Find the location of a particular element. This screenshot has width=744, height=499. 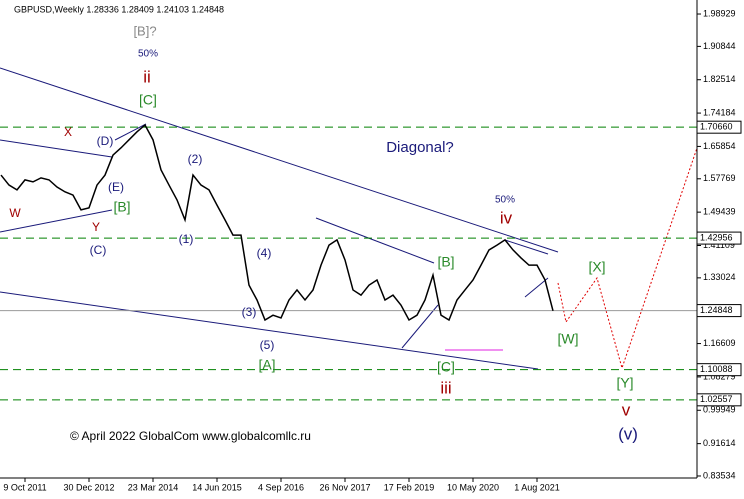

wave-label: (E) is located at coordinates (116, 187).